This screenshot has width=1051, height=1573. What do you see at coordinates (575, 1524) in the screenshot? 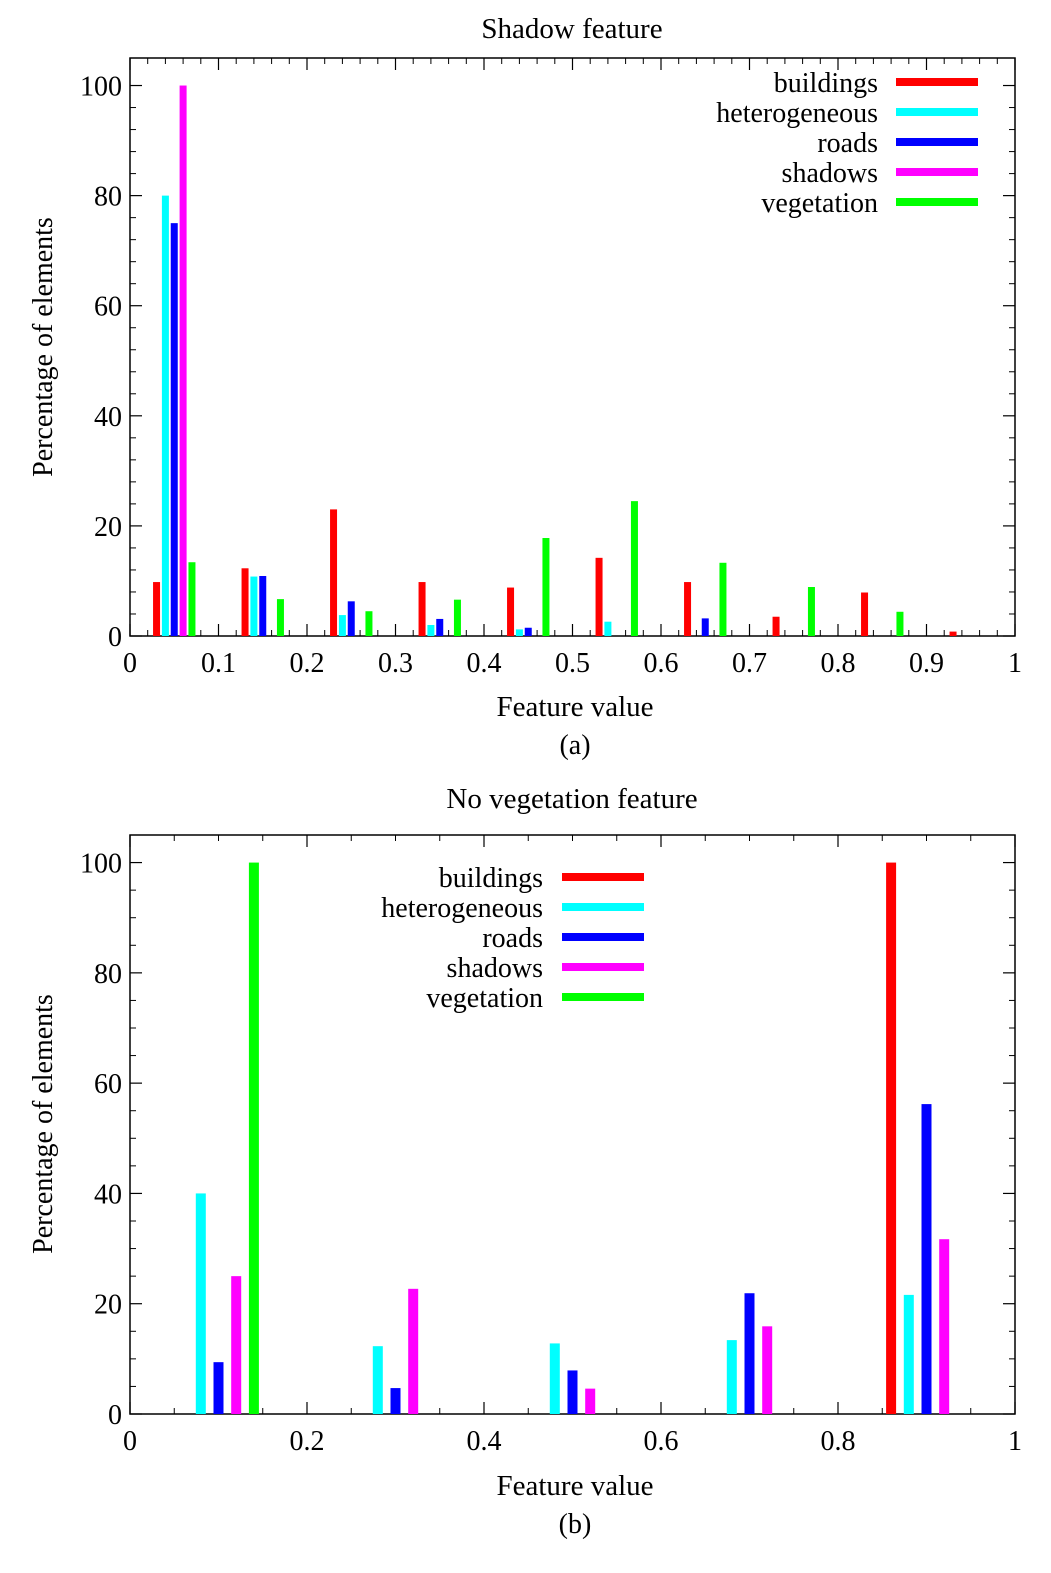
I see `chart-b-caption: (b)` at bounding box center [575, 1524].